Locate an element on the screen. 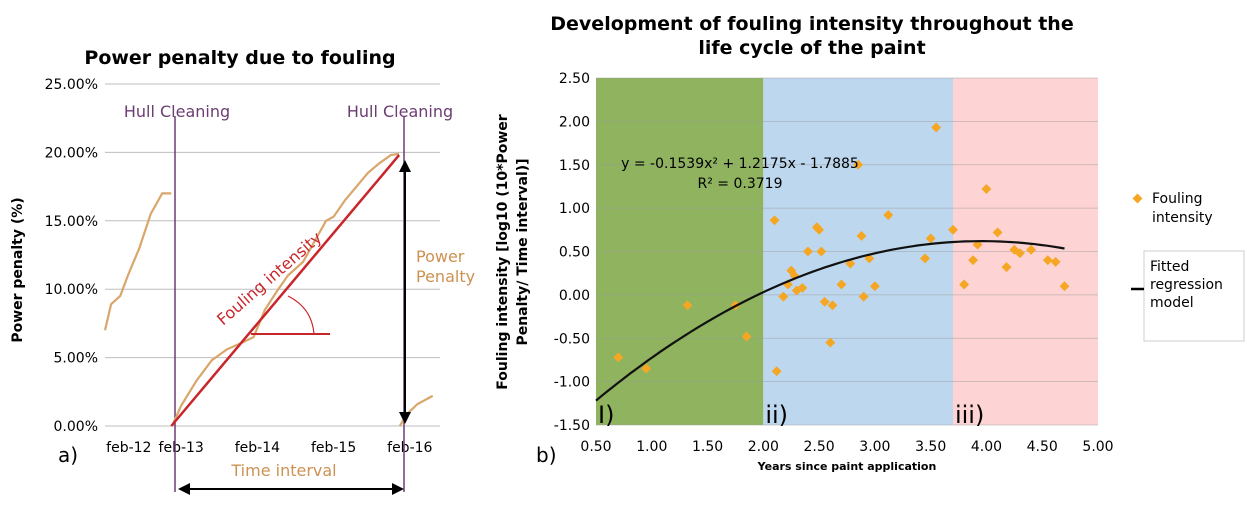 The image size is (1247, 506). legend-label-fitted-line1: Fitted is located at coordinates (1169, 267).